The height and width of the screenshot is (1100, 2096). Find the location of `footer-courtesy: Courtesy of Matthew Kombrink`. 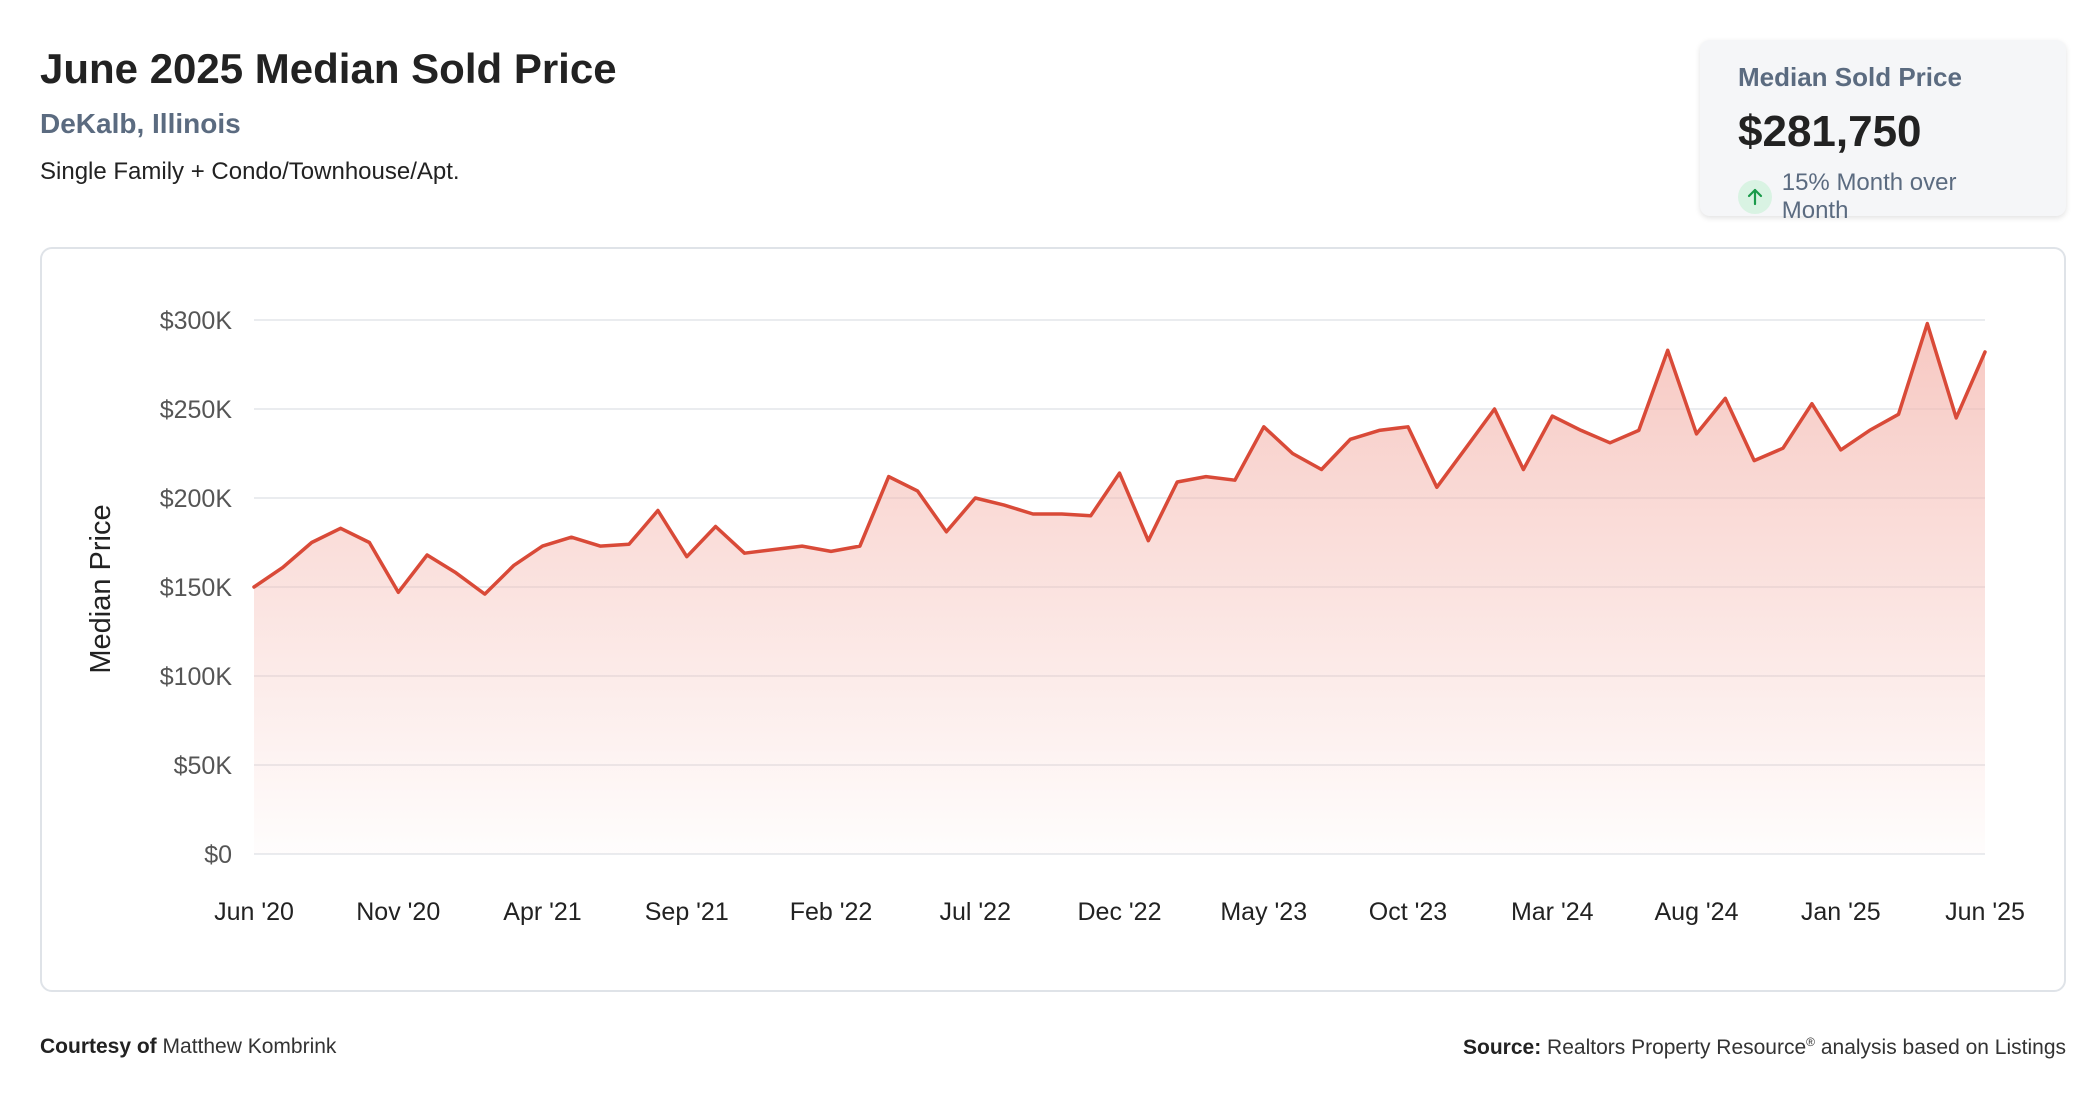

footer-courtesy: Courtesy of Matthew Kombrink is located at coordinates (188, 1047).